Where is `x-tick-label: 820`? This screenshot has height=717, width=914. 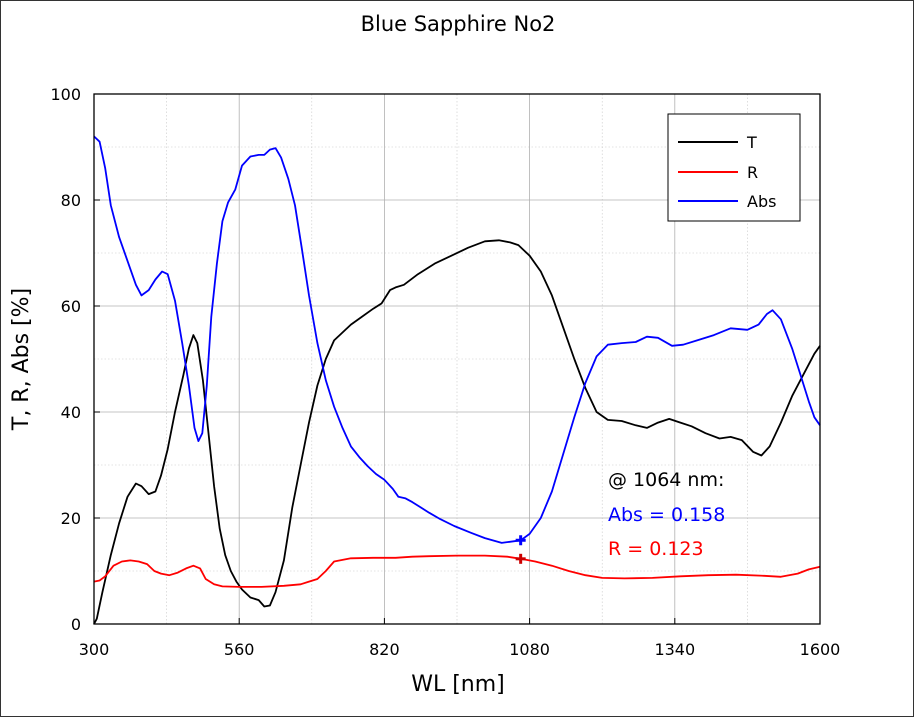 x-tick-label: 820 is located at coordinates (384, 649).